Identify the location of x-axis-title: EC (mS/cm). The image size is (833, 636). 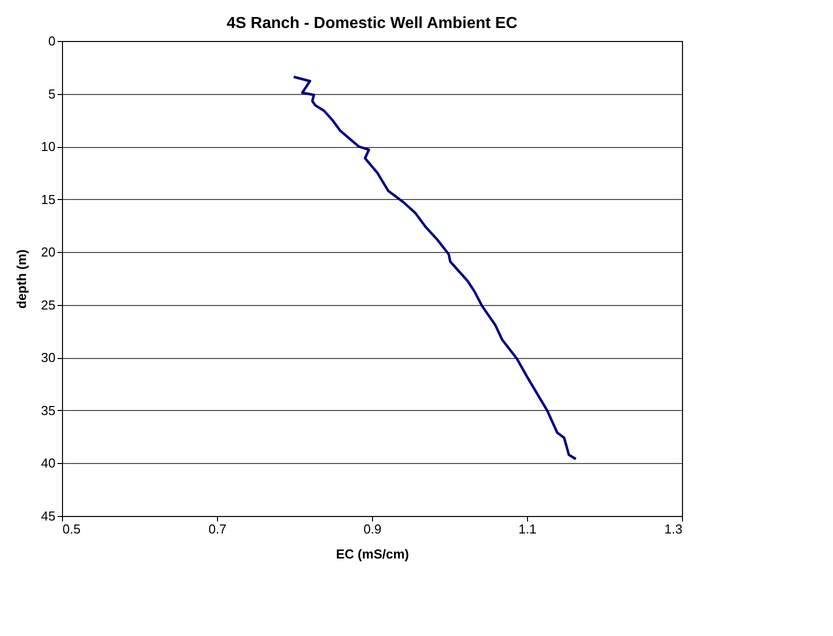
(372, 554).